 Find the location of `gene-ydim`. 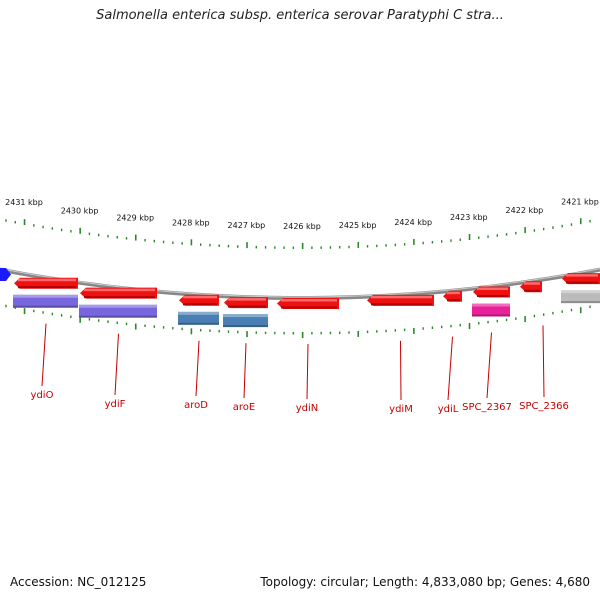

gene-ydim is located at coordinates (400, 300).